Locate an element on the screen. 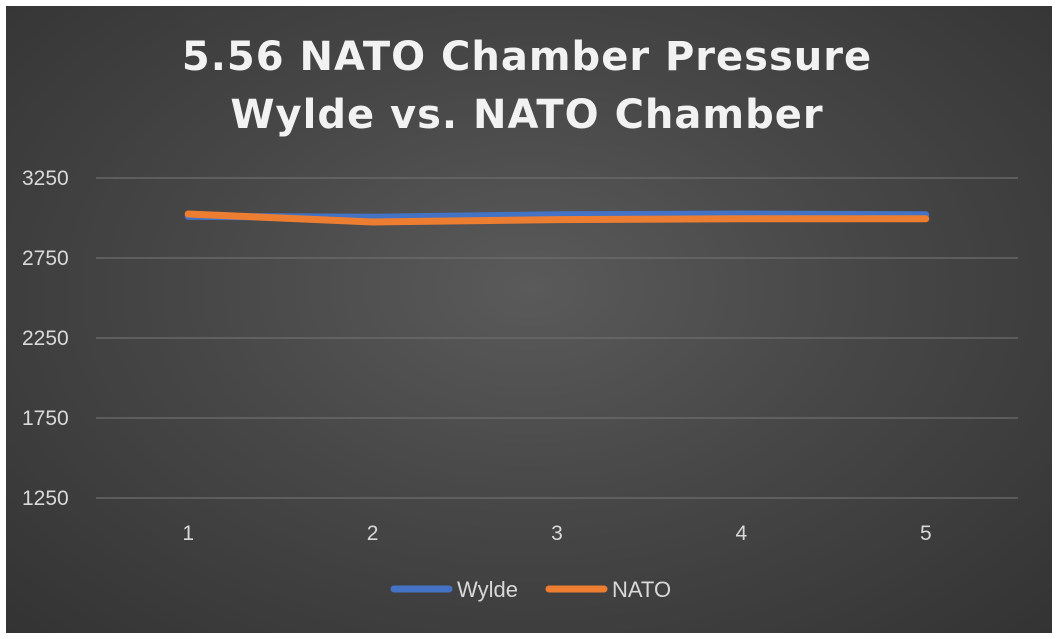  x-tick-label: 3 is located at coordinates (557, 533).